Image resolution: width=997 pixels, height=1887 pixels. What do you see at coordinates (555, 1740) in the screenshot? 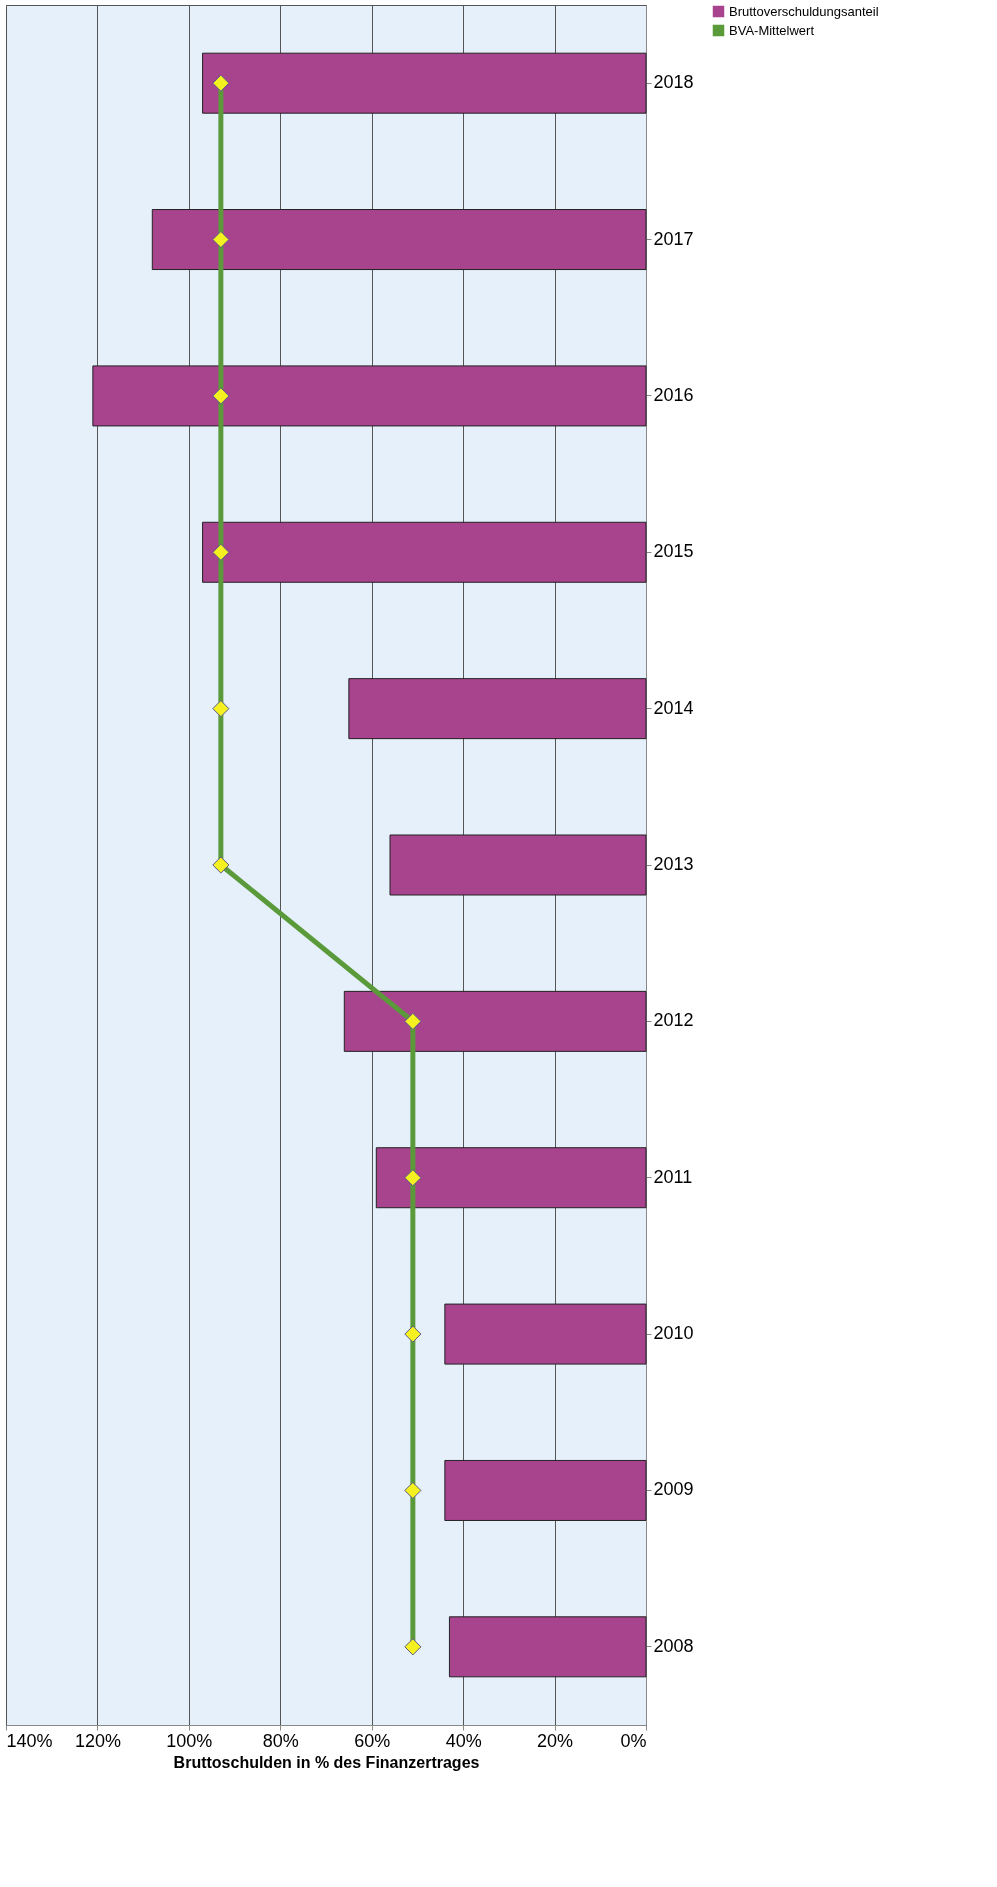
I see `x-tick-label: 20%` at bounding box center [555, 1740].